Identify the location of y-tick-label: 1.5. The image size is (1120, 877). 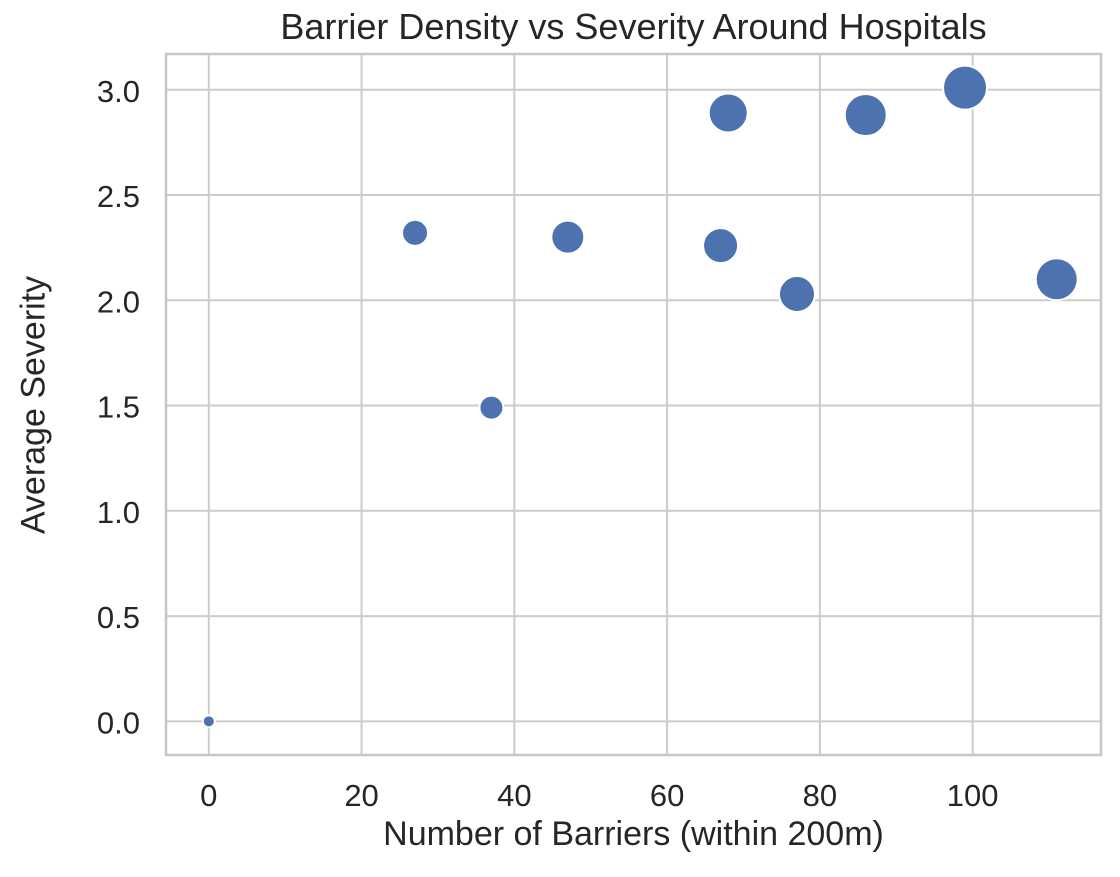
(118, 407).